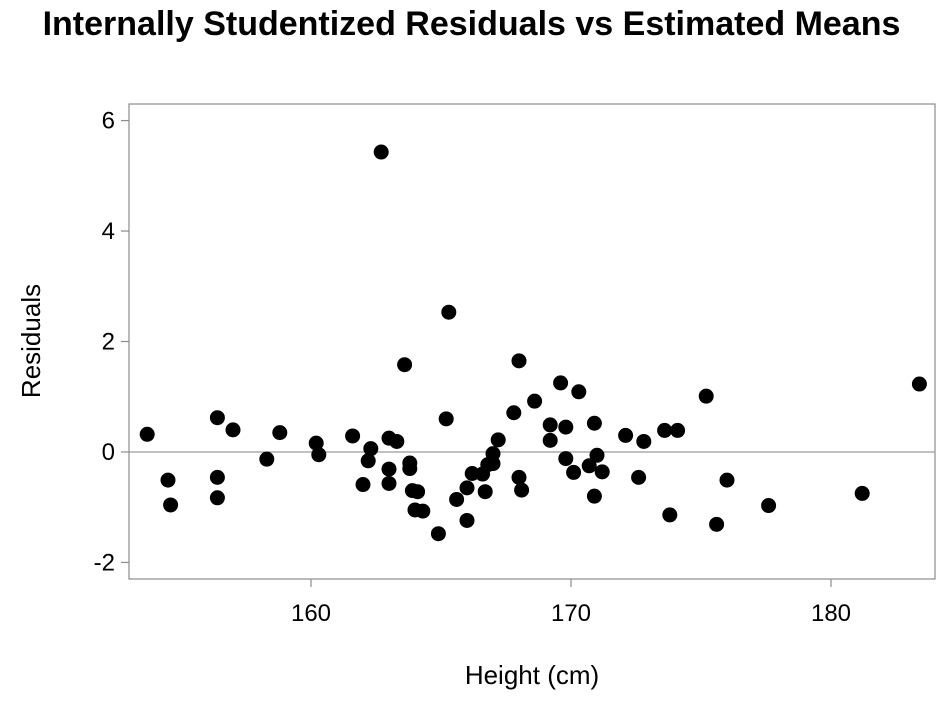 This screenshot has height=707, width=943. I want to click on y-axis: 6 4 2 0 -2, so click(111, 342).